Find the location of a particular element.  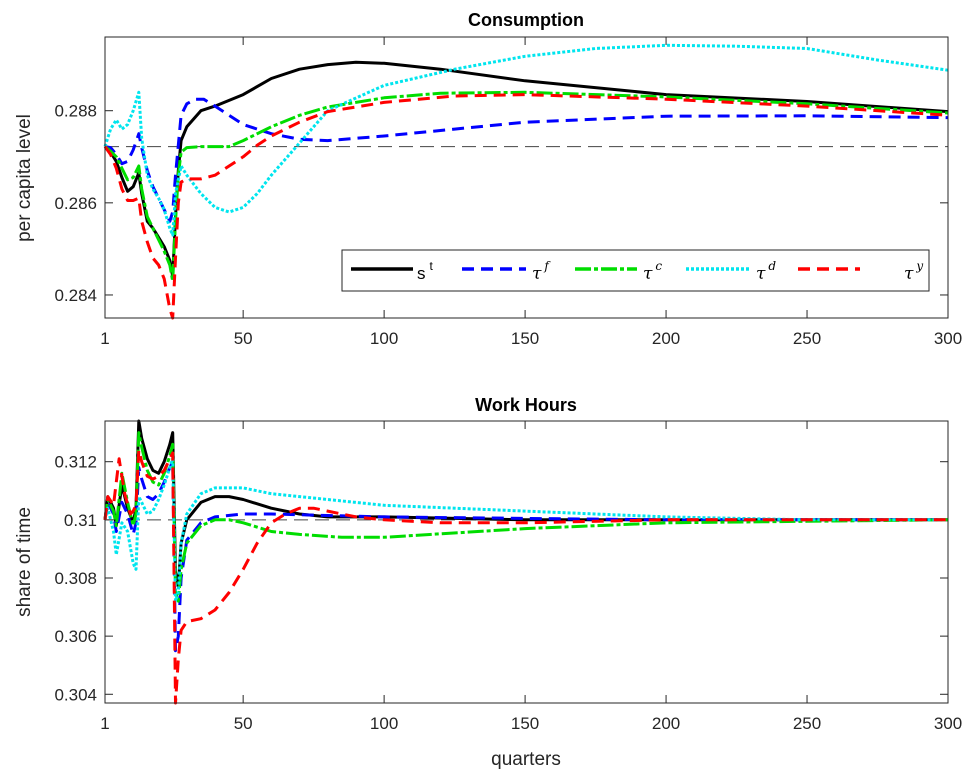

consumption-xtick-label: 200 is located at coordinates (666, 338).